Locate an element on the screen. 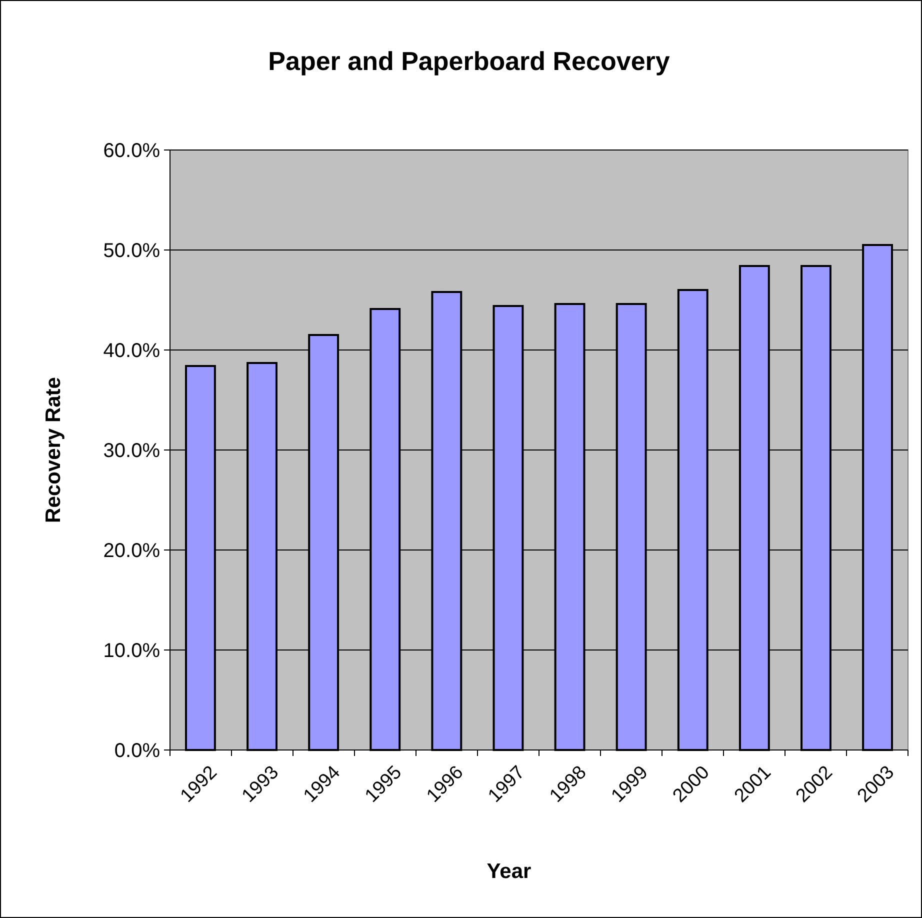 This screenshot has width=922, height=918. chart-title: Paper and Paperboard Recovery is located at coordinates (469, 61).